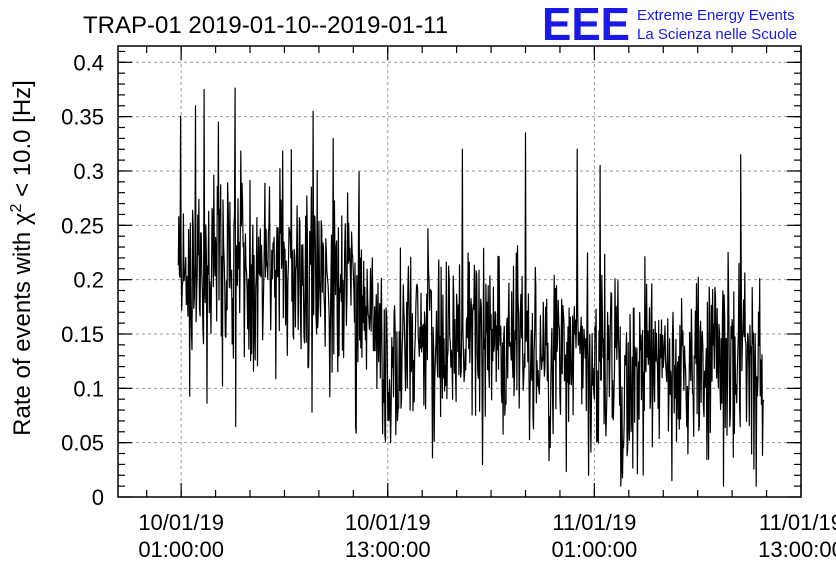 This screenshot has height=572, width=836. Describe the element at coordinates (82, 225) in the screenshot. I see `y-tick-label: 0.25` at that location.